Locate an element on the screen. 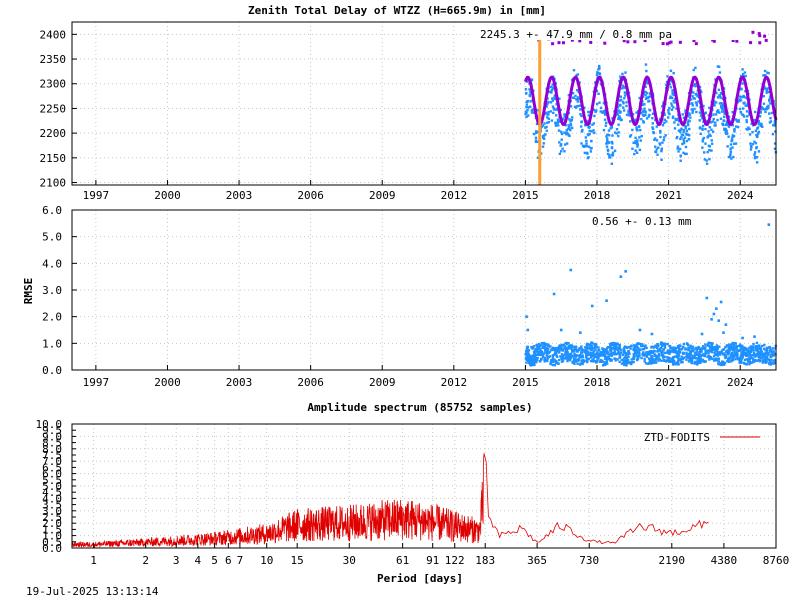 Image resolution: width=800 pixels, height=600 pixels. spectrum-xtick-label: 122 is located at coordinates (455, 560).